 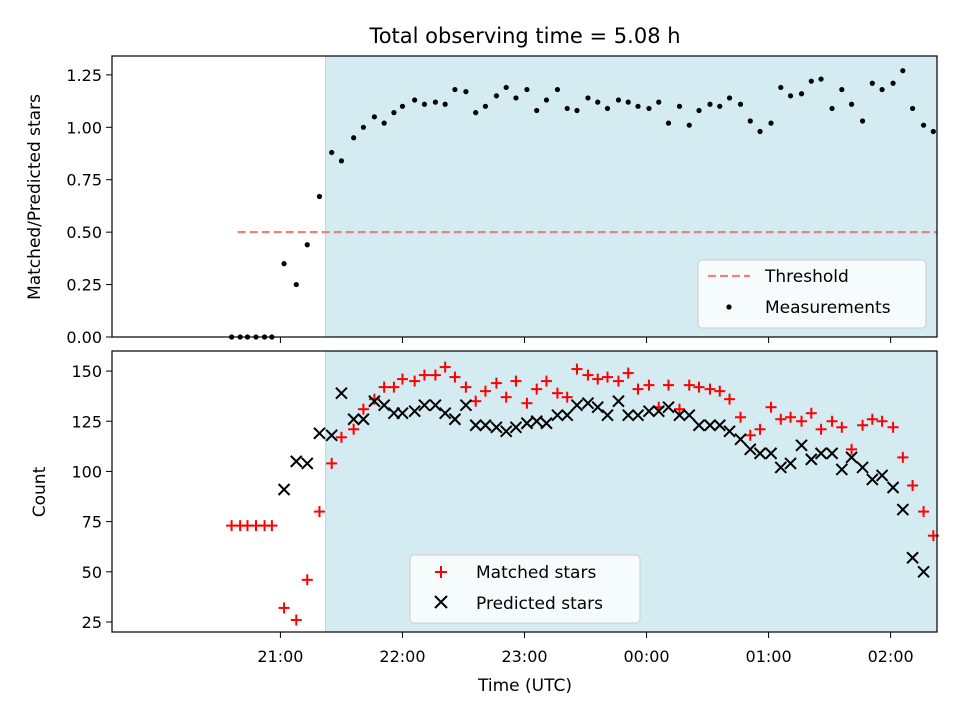 What do you see at coordinates (280, 656) in the screenshot?
I see `x-tick-label-0: 21:00` at bounding box center [280, 656].